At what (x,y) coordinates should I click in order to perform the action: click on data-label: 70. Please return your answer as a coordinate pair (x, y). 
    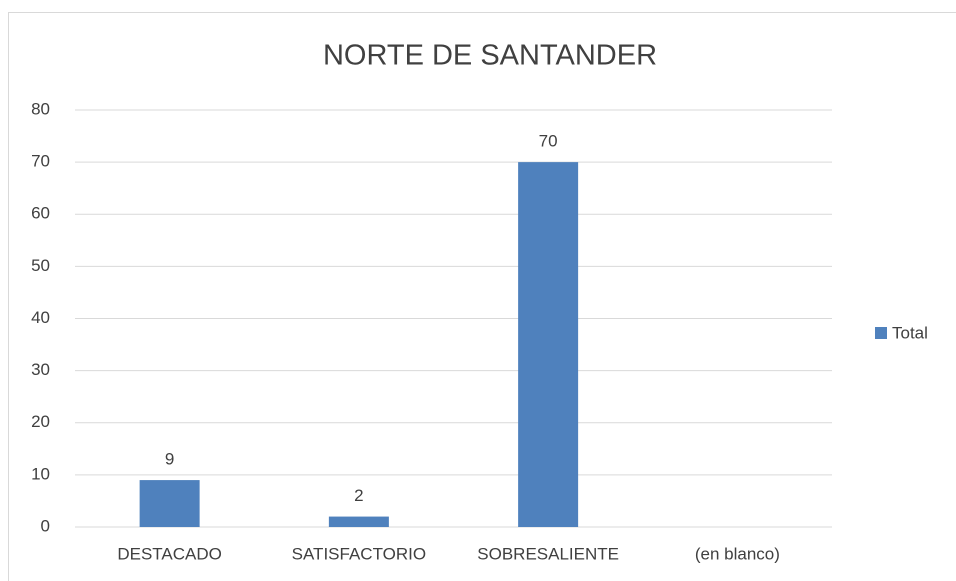
    Looking at the image, I should click on (548, 141).